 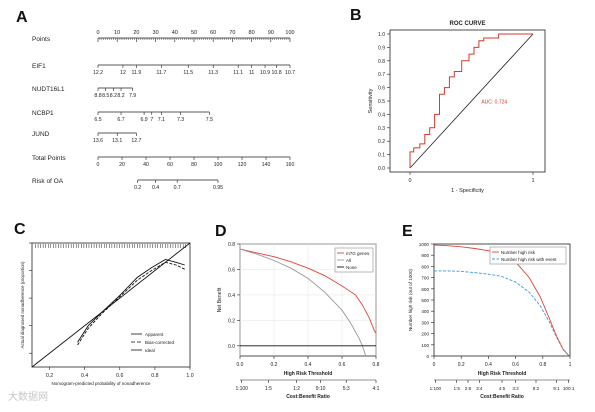 I want to click on nomogram-tick-label: 80, so click(x=252, y=33).